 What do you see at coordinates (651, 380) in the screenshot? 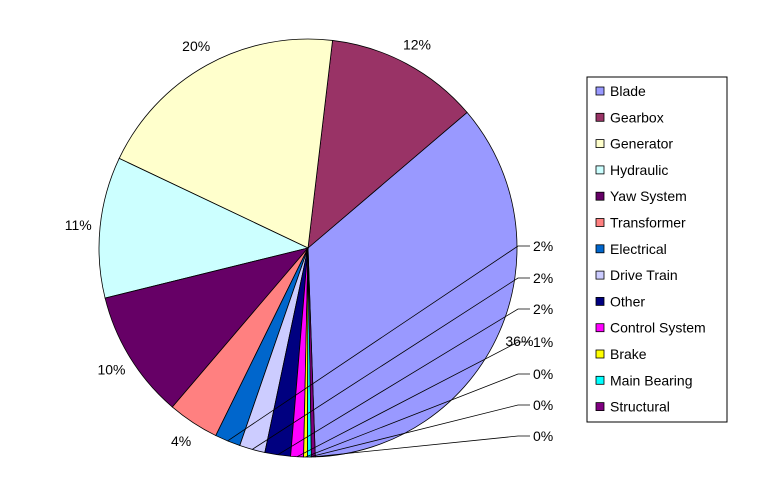
I see `legend-label-main-bearing: Main Bearing` at bounding box center [651, 380].